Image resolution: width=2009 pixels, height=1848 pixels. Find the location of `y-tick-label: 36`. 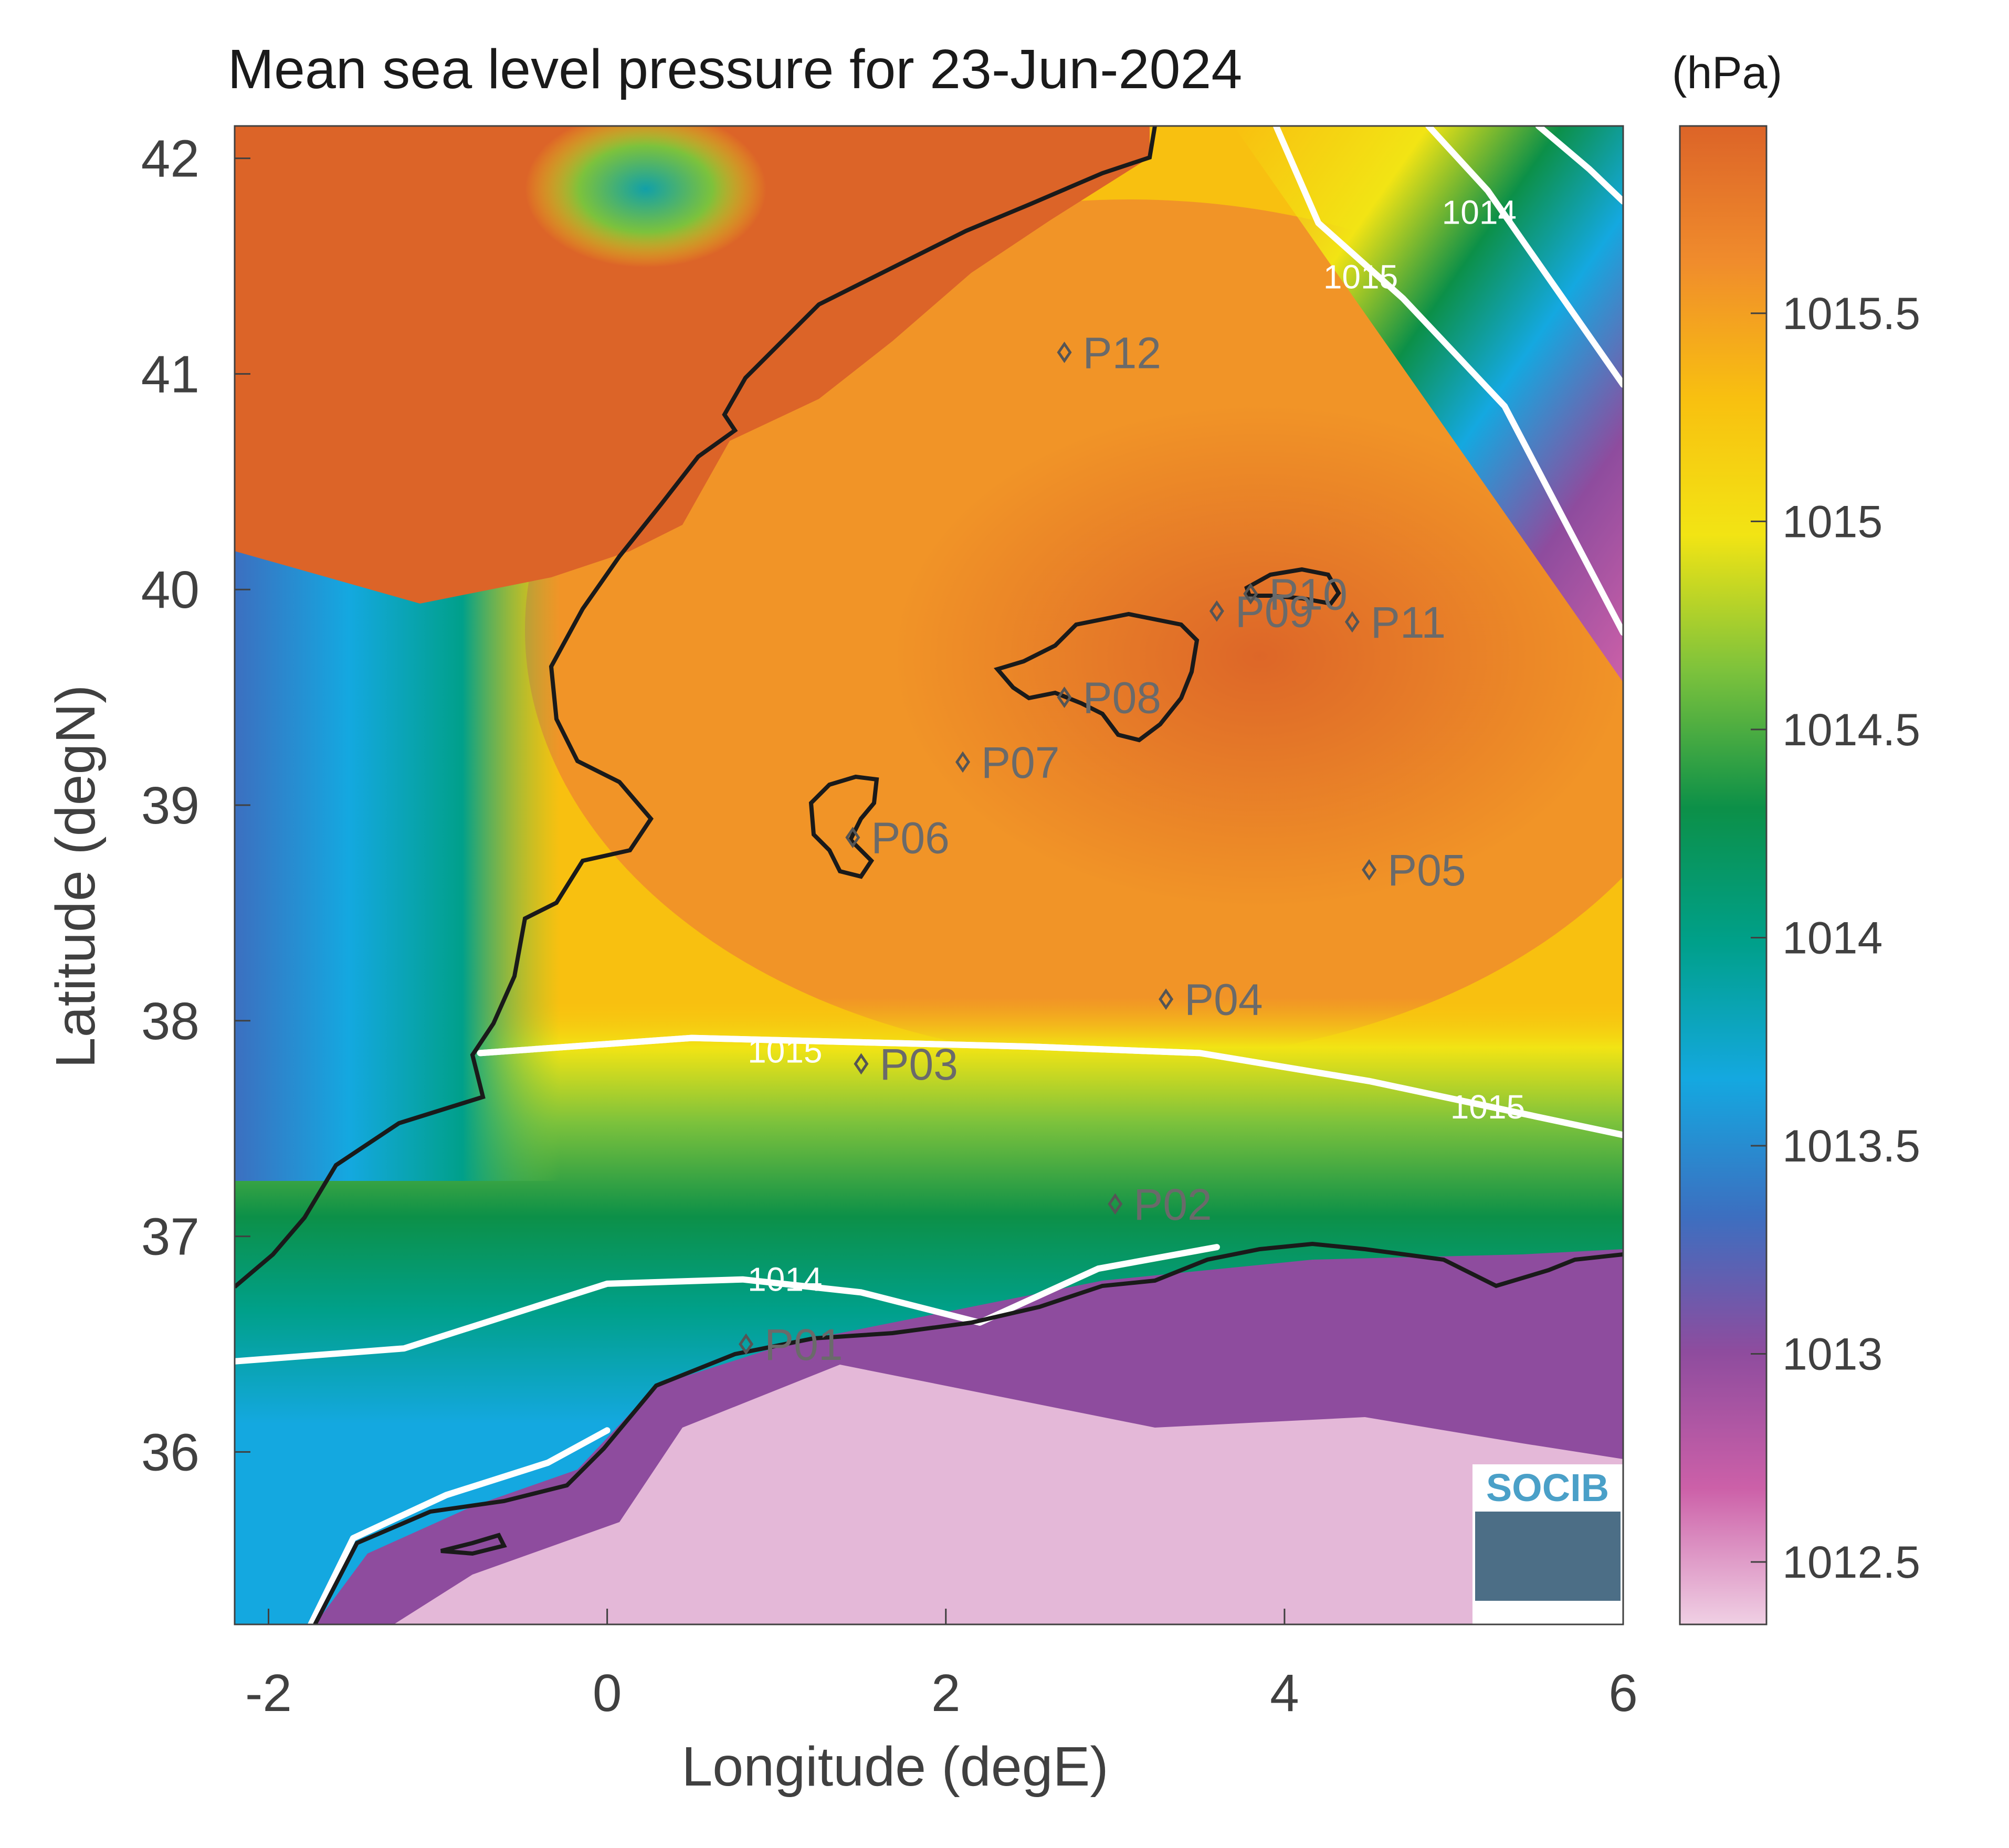

y-tick-label: 36 is located at coordinates (170, 1452).